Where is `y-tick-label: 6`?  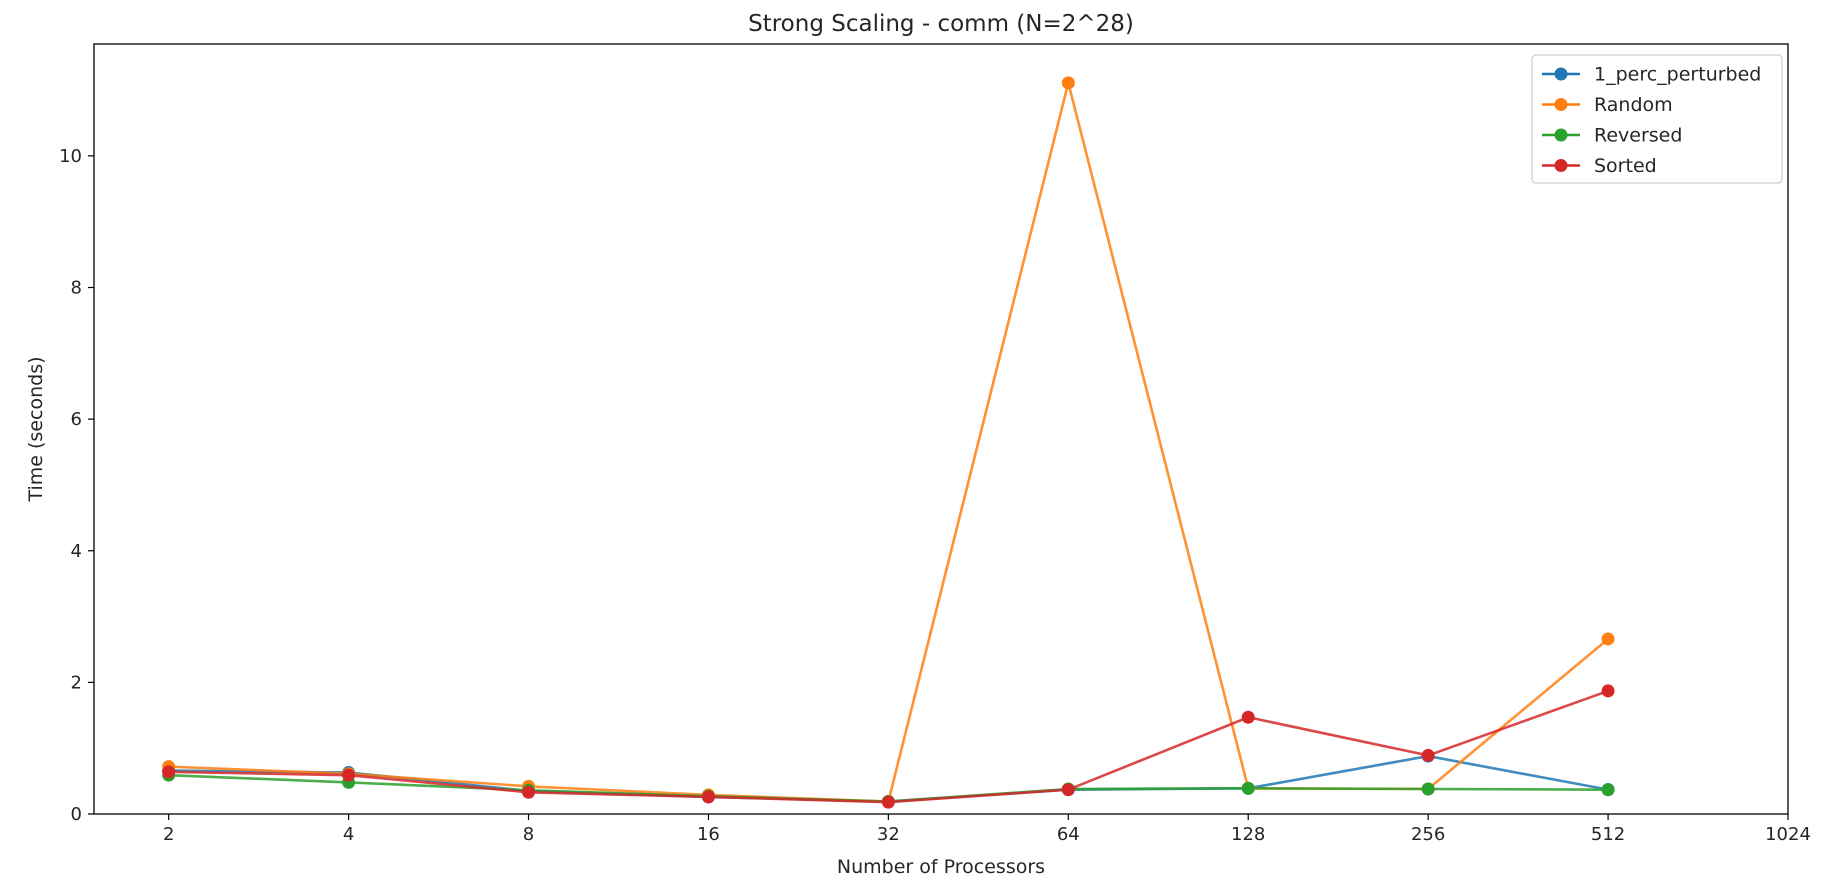 y-tick-label: 6 is located at coordinates (76, 419).